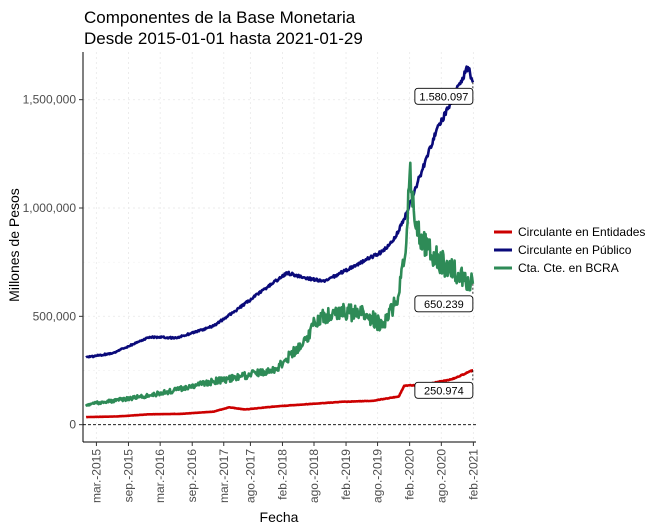 The height and width of the screenshot is (528, 660). I want to click on y-tick-label: 0, so click(72, 425).